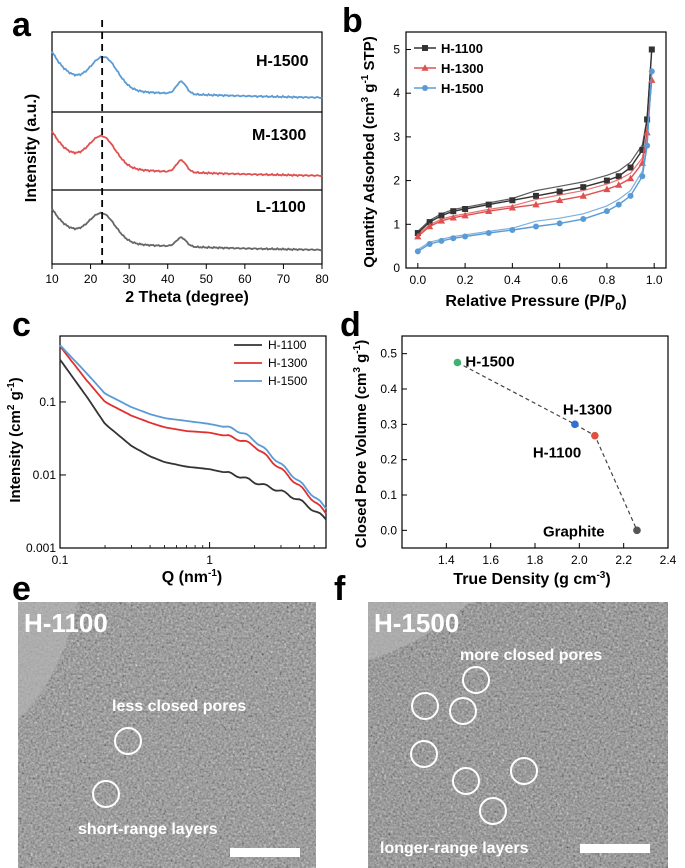  I want to click on x-tick-label: 1.8, so click(535, 560).